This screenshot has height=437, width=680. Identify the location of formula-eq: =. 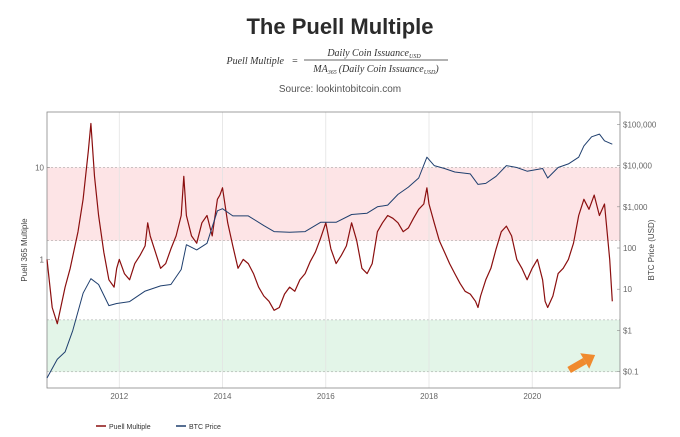
(295, 61).